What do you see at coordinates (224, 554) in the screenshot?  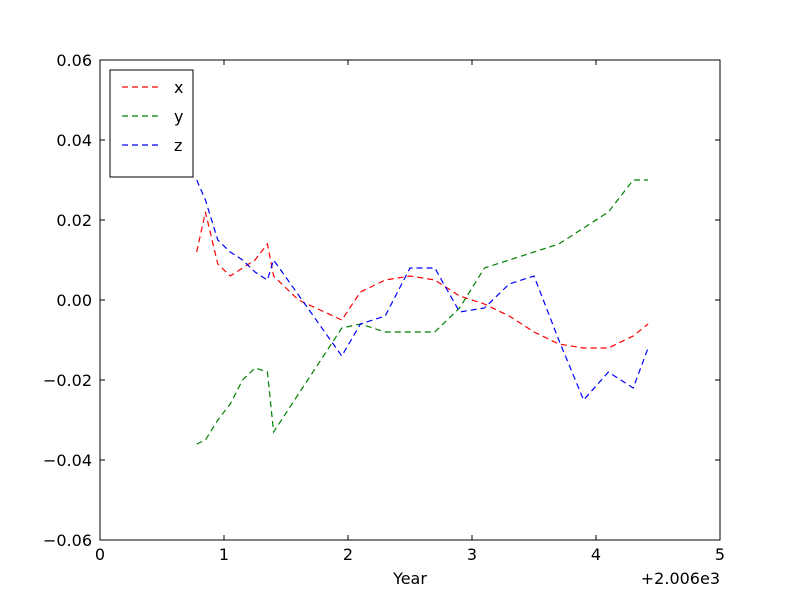 I see `x-tick-label: 1` at bounding box center [224, 554].